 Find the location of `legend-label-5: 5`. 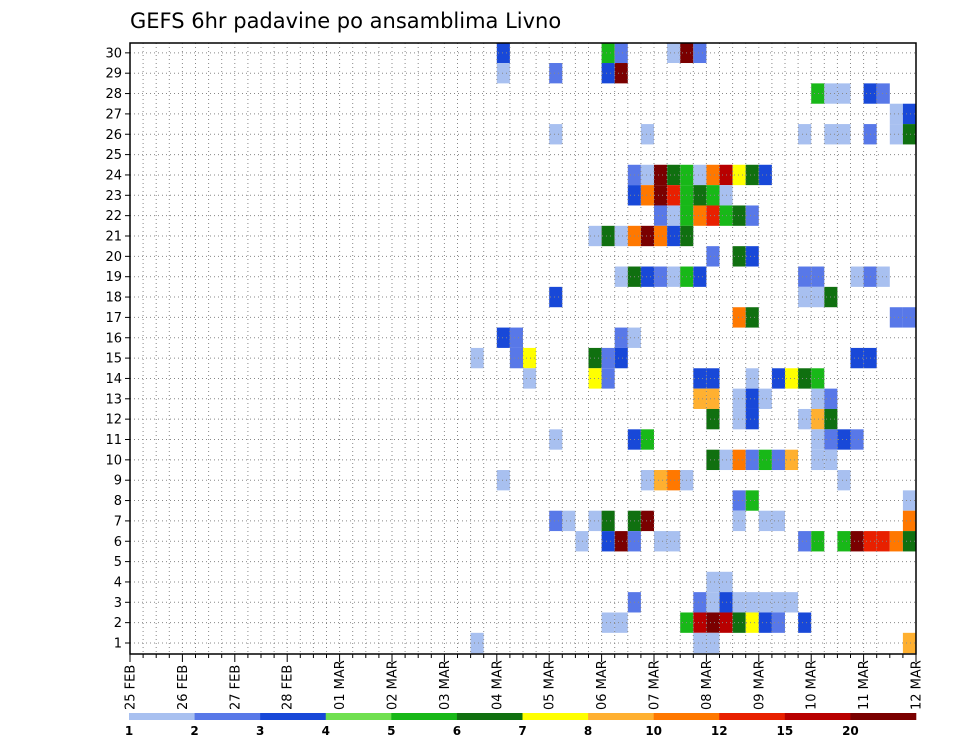

legend-label-5: 5 is located at coordinates (391, 731).